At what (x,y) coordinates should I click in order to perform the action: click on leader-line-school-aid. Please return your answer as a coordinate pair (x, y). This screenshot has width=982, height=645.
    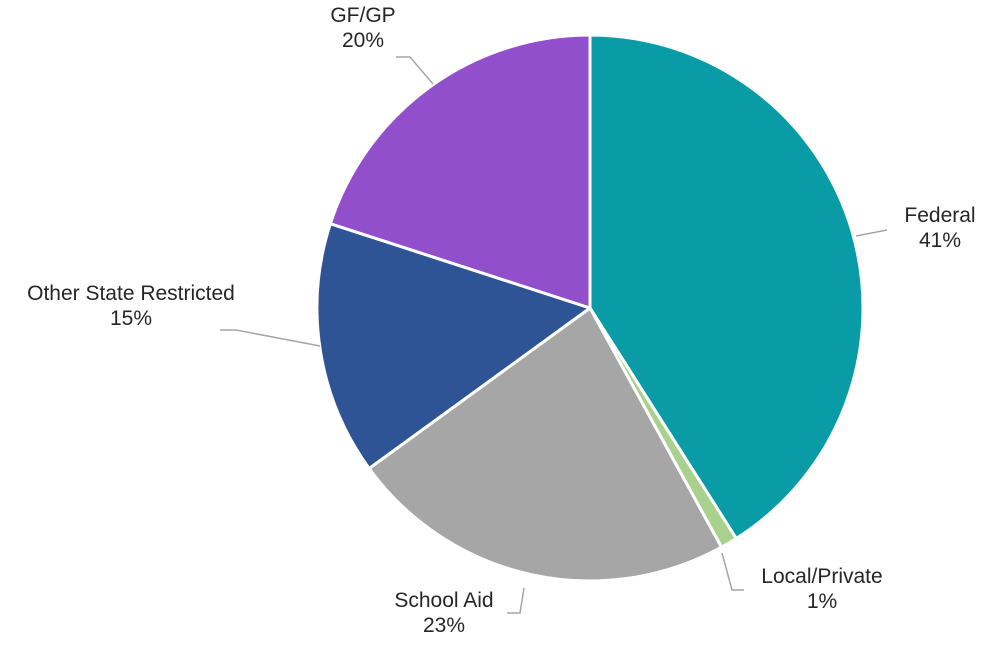
    Looking at the image, I should click on (516, 600).